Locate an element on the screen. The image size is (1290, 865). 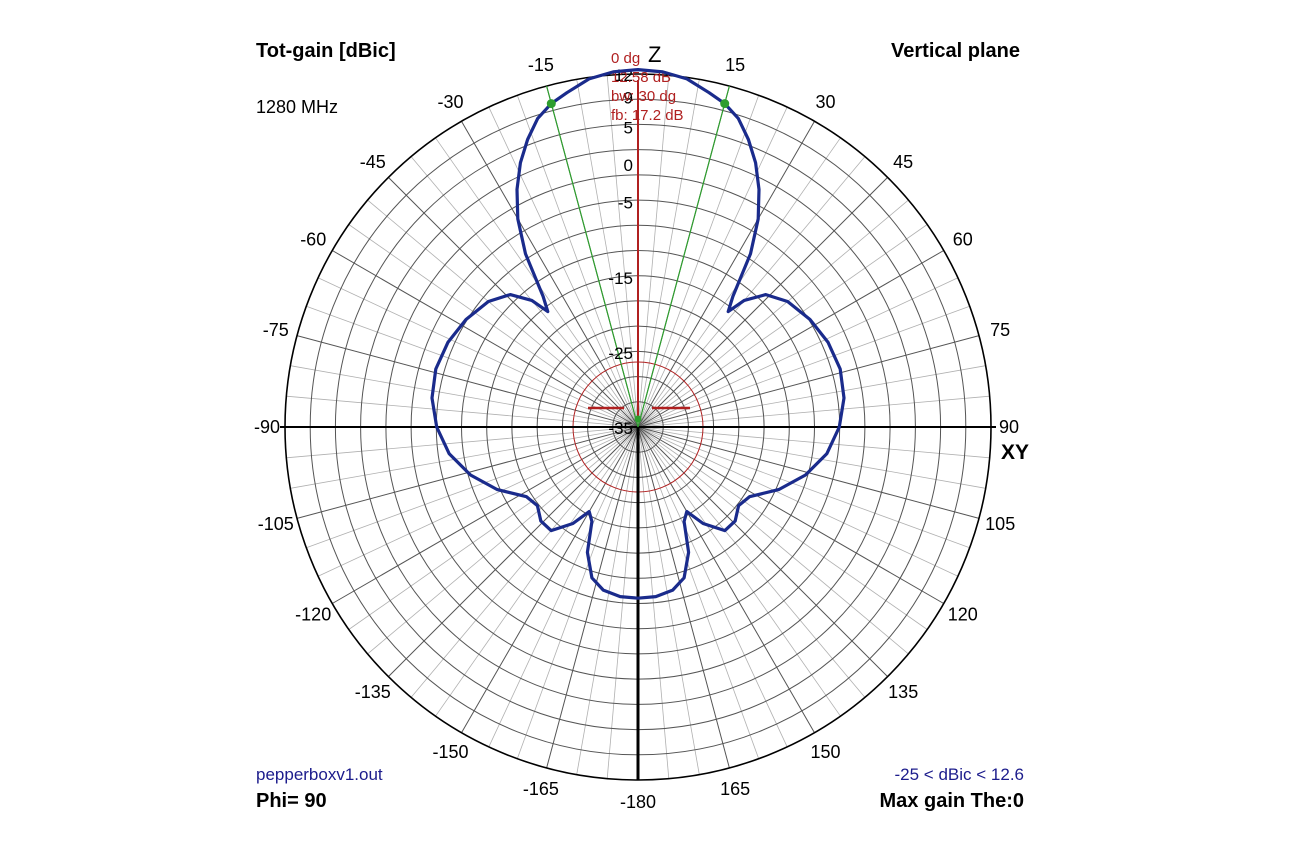
angle-label-left: -120 is located at coordinates (313, 615).